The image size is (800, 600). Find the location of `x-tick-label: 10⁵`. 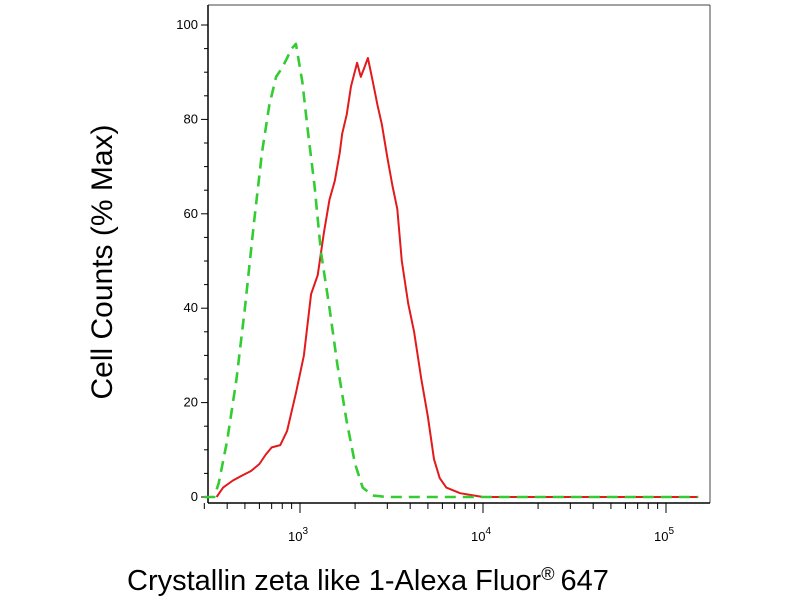

x-tick-label: 10⁵ is located at coordinates (664, 535).